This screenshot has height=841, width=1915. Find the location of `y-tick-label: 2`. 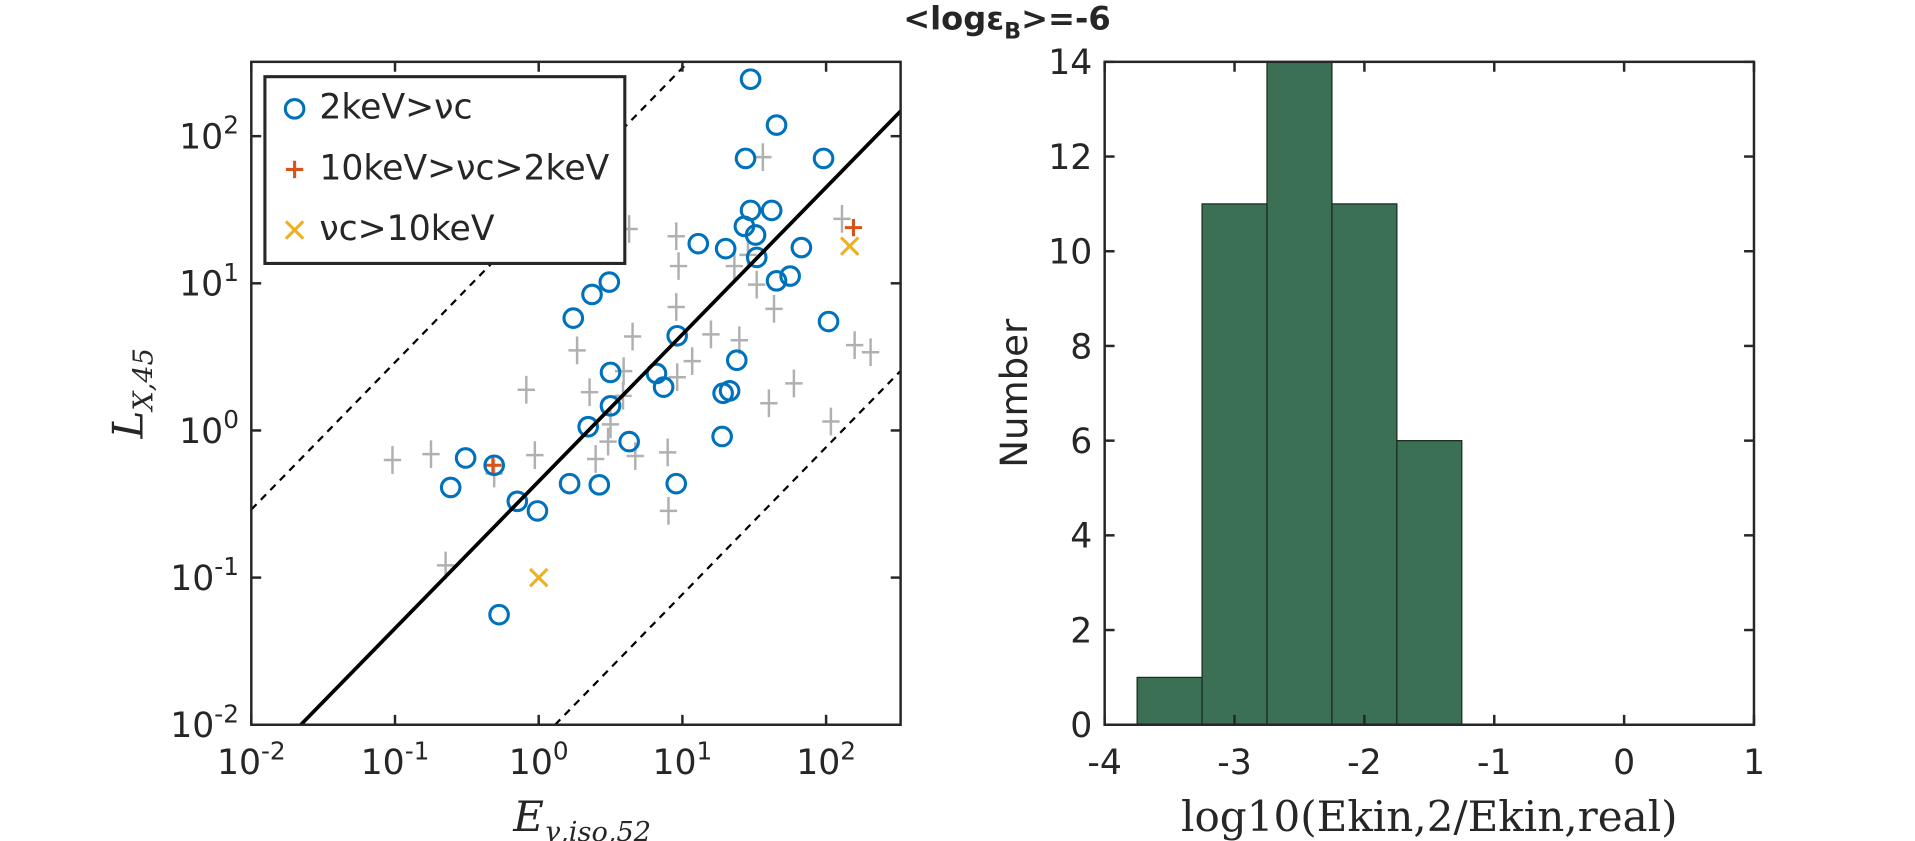

y-tick-label: 2 is located at coordinates (1081, 631).